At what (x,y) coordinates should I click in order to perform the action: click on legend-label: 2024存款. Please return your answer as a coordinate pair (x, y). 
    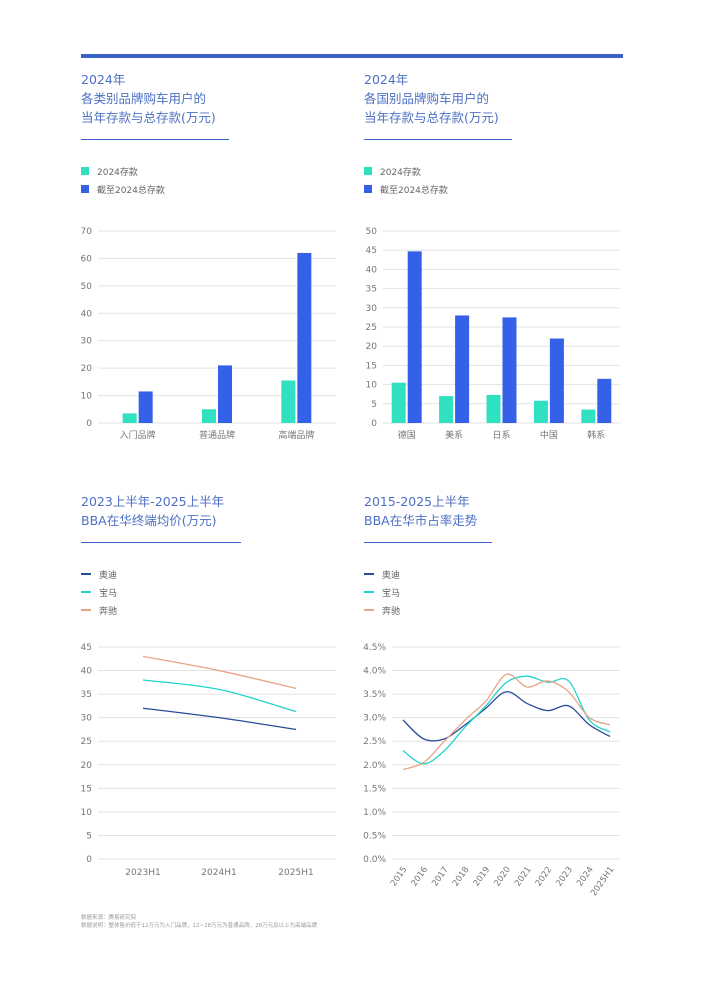
    Looking at the image, I should click on (117, 172).